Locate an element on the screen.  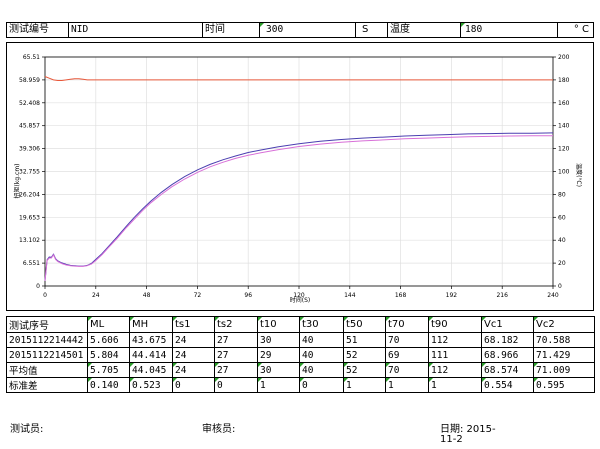
x-tick-label: 0 is located at coordinates (45, 295).